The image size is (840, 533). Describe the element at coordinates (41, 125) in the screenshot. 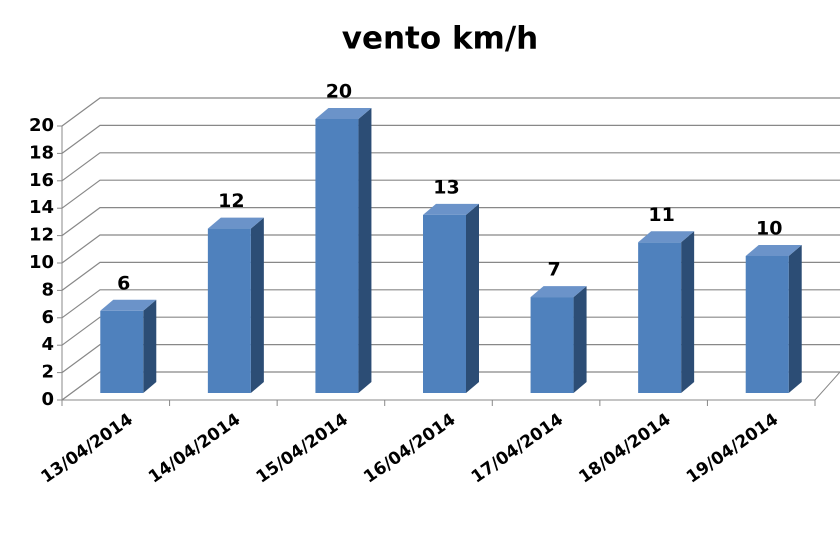

I see `y-tick-label: 20` at that location.